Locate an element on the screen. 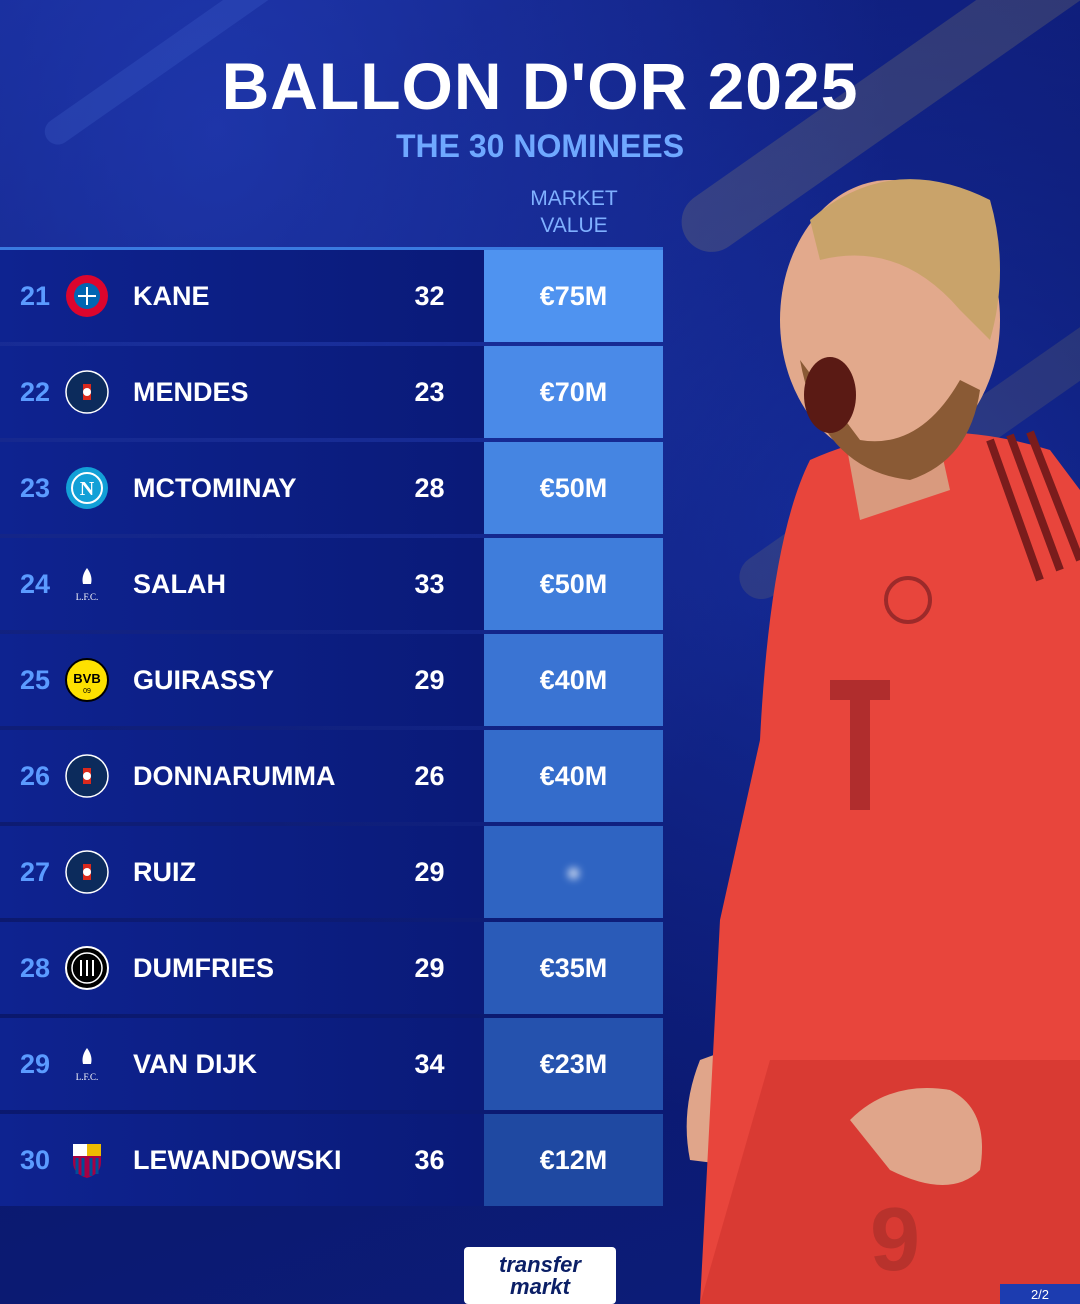 This screenshot has height=1304, width=1080. svg-text: 9 is located at coordinates (895, 1240).